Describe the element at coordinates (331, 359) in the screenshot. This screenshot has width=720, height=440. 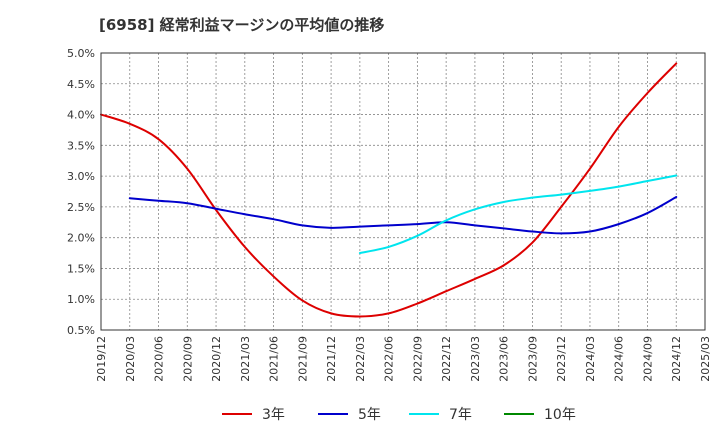
I see `x-tick-label: 2021/12` at that location.